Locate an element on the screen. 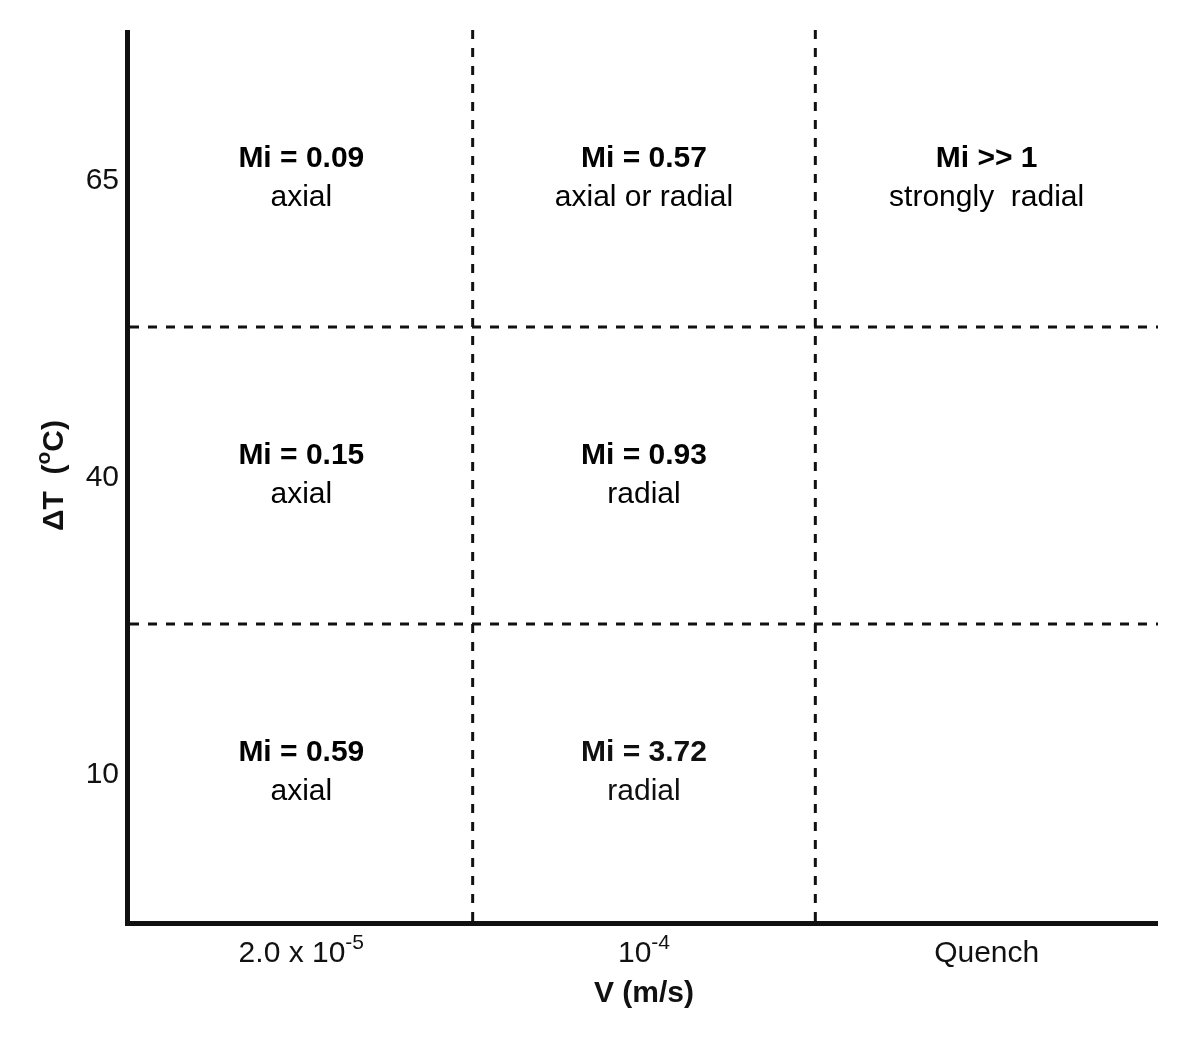 Image resolution: width=1188 pixels, height=1051 pixels. data-label: Mi = 0.93 radial is located at coordinates (644, 472).